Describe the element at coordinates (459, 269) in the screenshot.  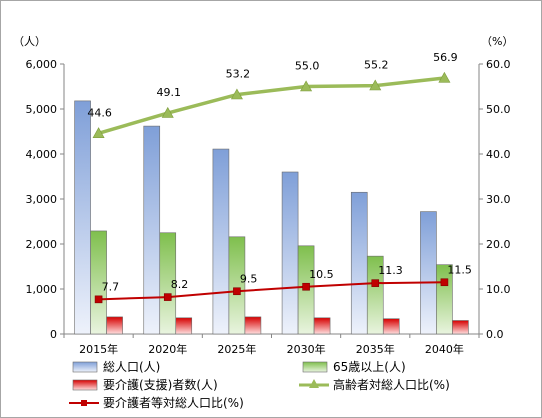
I see `data-label-1-5: 11.5` at that location.